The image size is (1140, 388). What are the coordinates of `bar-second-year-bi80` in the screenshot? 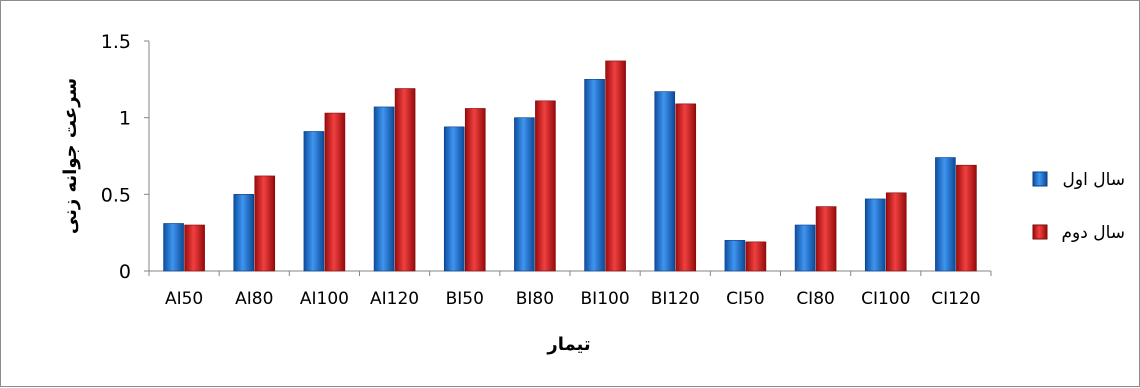 It's located at (545, 186).